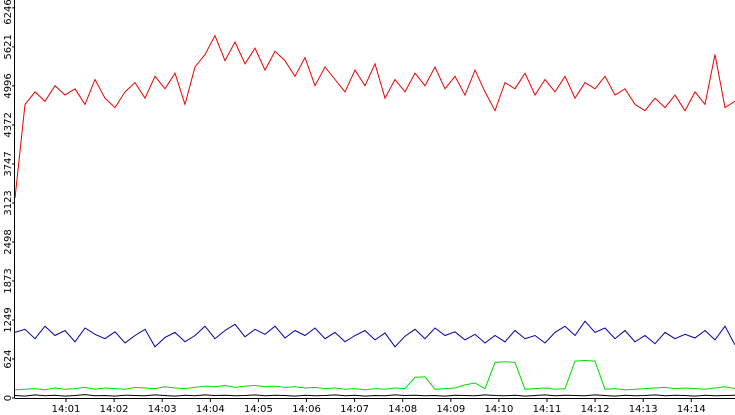  Describe the element at coordinates (450, 409) in the screenshot. I see `x-tick-label: 14:09` at that location.